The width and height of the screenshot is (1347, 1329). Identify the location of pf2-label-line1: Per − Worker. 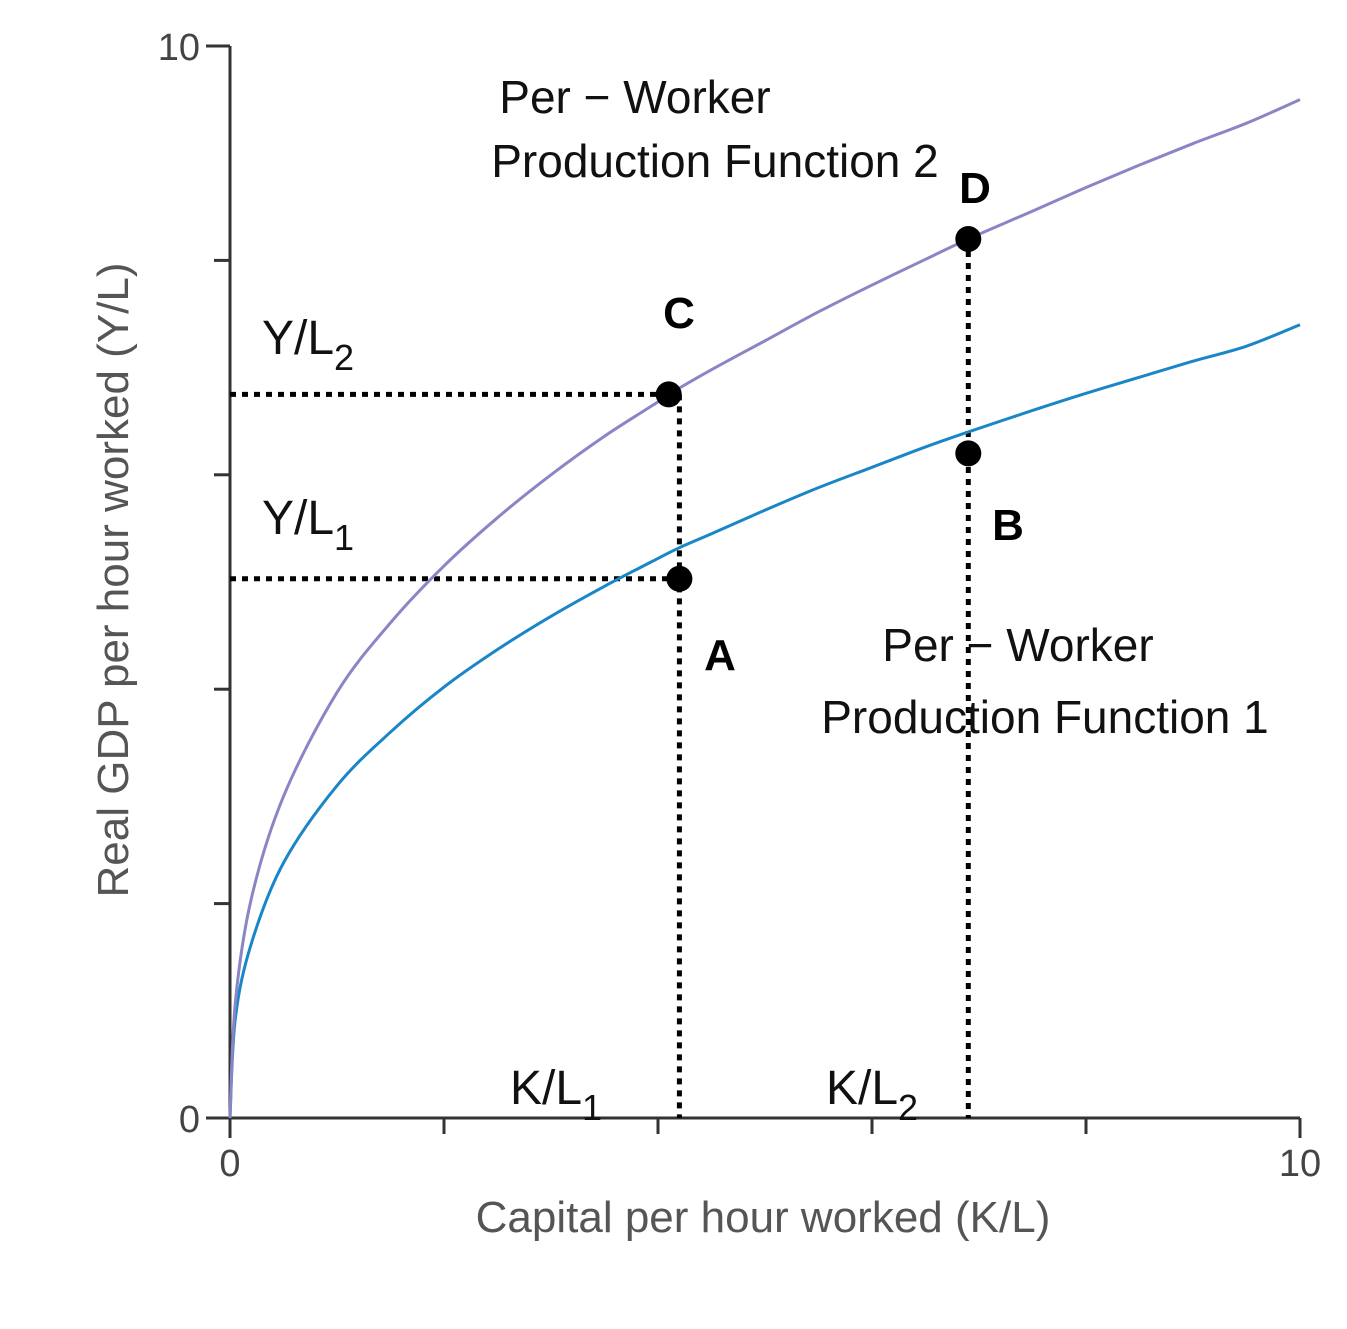
(634, 97).